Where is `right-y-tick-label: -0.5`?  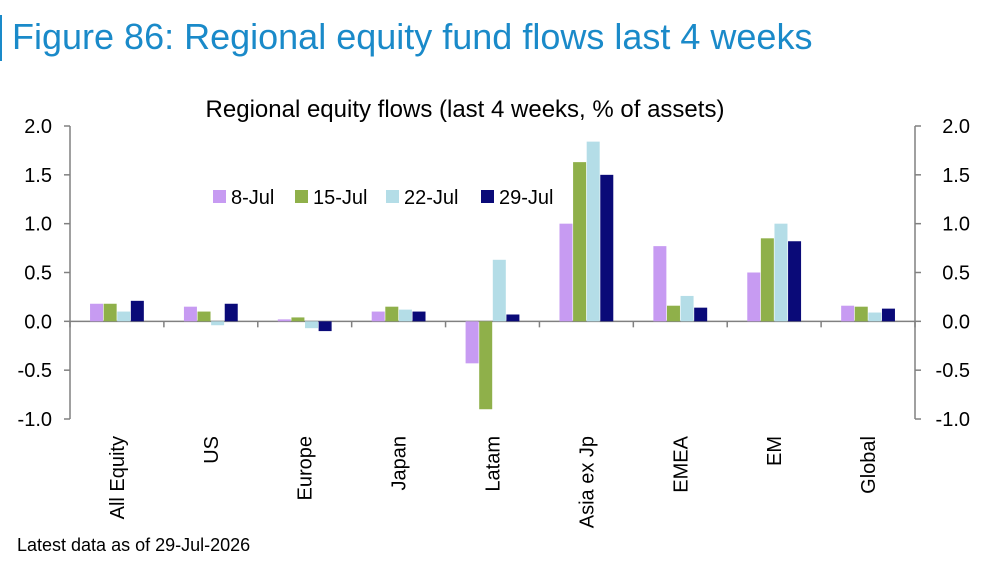 right-y-tick-label: -0.5 is located at coordinates (953, 371).